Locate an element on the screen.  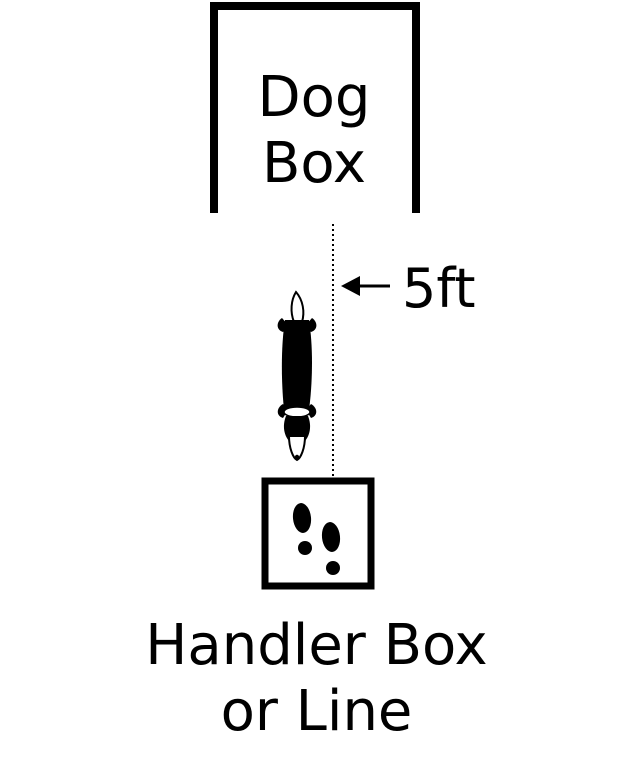
footprints-icon is located at coordinates (316, 538).